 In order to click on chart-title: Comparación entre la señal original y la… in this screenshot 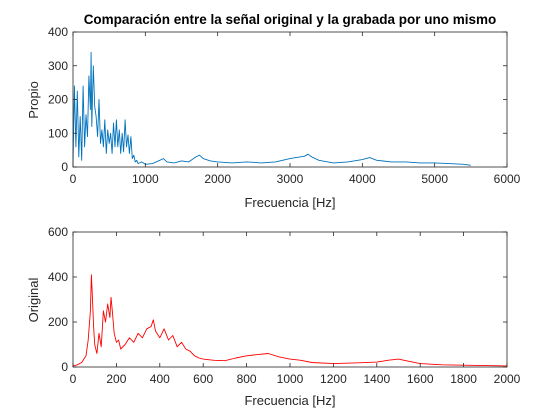, I will do `click(290, 19)`.